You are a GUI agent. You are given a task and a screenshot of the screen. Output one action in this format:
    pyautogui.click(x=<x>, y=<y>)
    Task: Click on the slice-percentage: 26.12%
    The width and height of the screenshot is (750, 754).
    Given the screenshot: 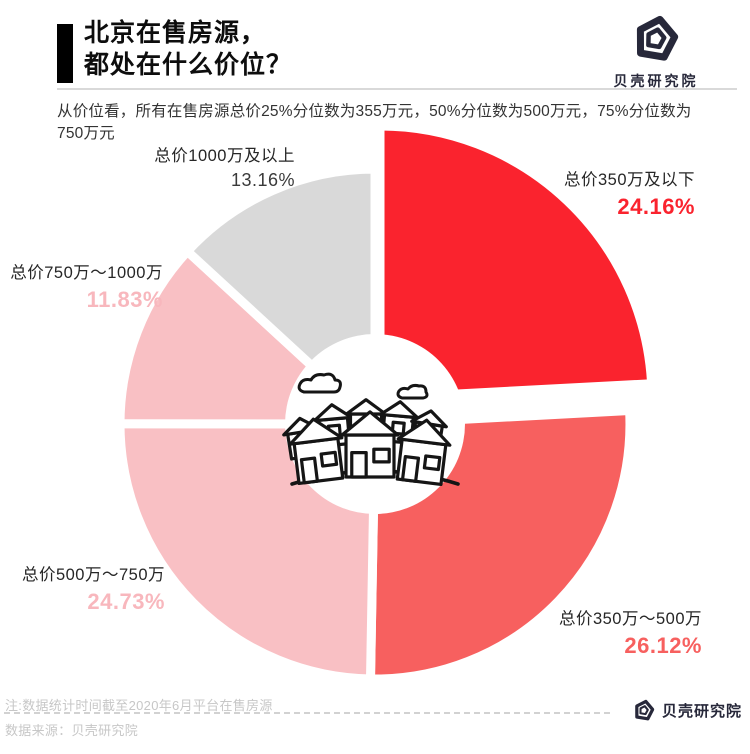 What is the action you would take?
    pyautogui.click(x=663, y=645)
    